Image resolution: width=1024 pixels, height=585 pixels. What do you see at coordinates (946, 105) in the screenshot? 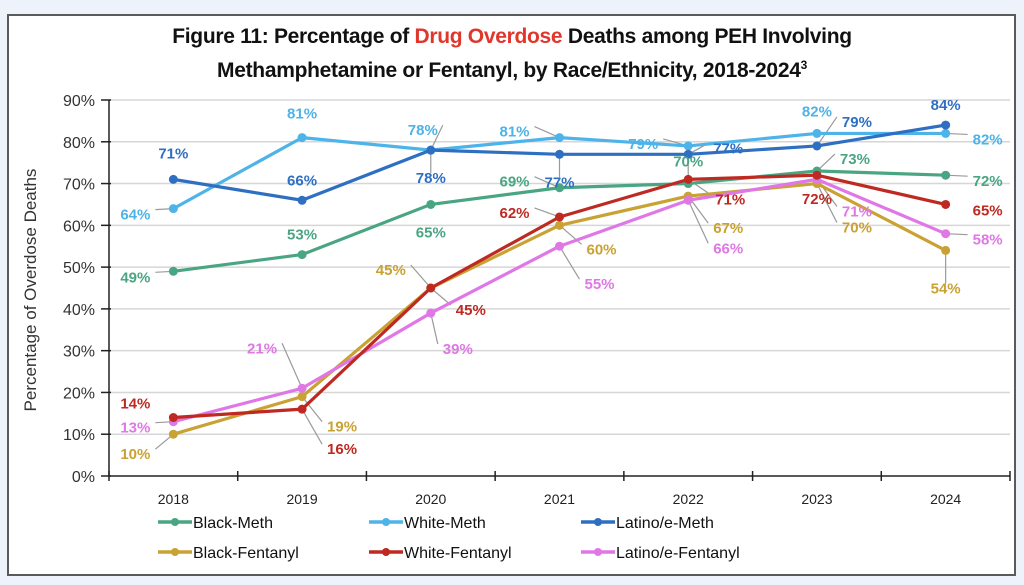
I see `data-label: 84%` at bounding box center [946, 105].